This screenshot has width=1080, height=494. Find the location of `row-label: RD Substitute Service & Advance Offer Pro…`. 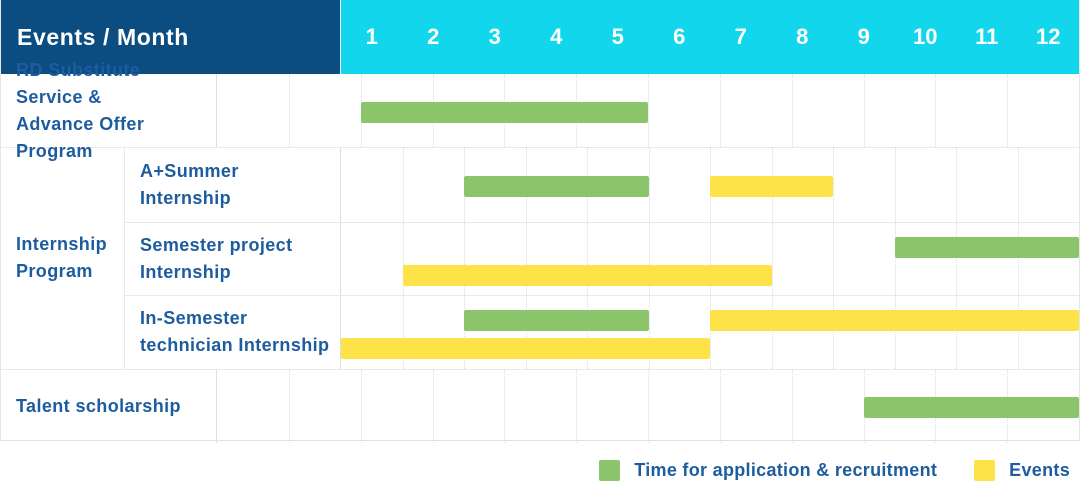

row-label: RD Substitute Service & Advance Offer Pro… is located at coordinates (108, 110).